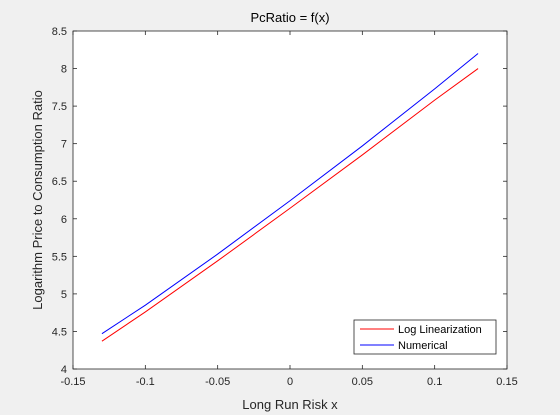  I want to click on y-tick-label: 6, so click(64, 220).